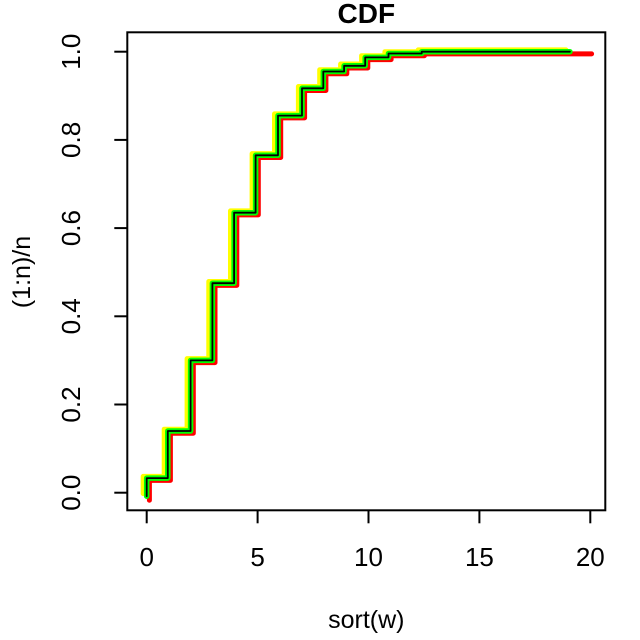  Describe the element at coordinates (590, 557) in the screenshot. I see `x-tick-label: 20` at that location.